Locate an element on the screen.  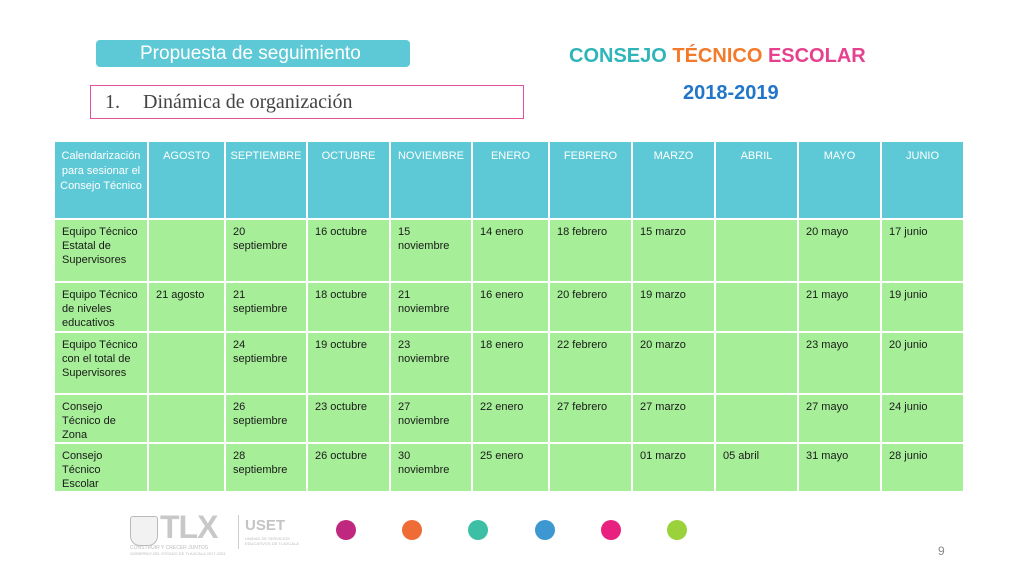
date-cell: 21 noviembre is located at coordinates (431, 307).